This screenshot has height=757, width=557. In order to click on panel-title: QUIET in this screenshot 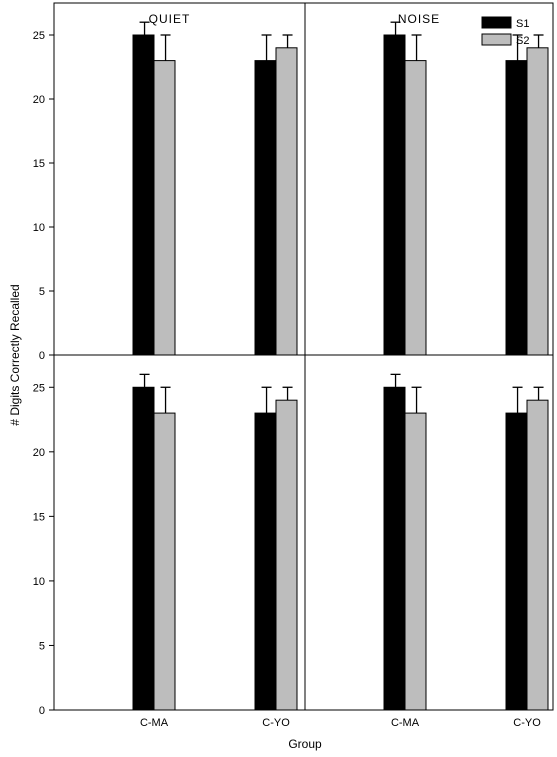, I will do `click(170, 19)`.